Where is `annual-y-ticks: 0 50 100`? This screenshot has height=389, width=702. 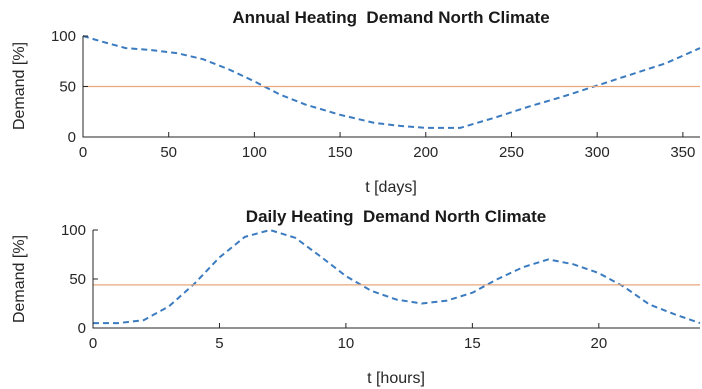 annual-y-ticks: 0 50 100 is located at coordinates (69, 87).